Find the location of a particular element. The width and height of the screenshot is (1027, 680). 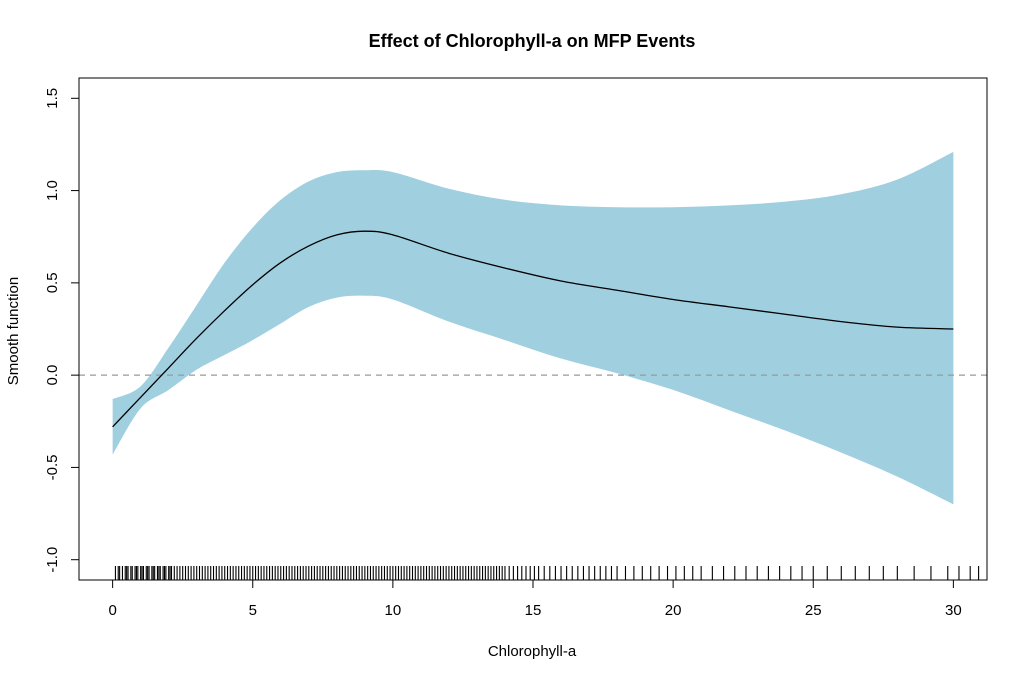

y-tick-label: 0.5 is located at coordinates (52, 282).